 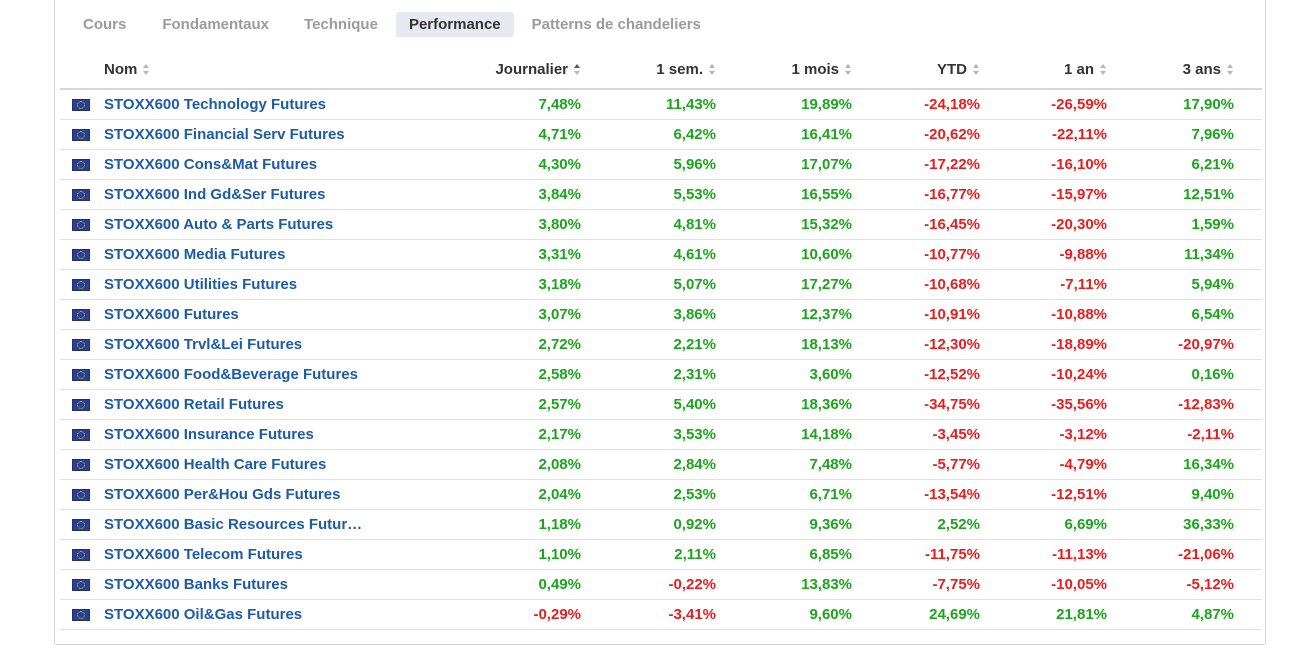 I want to click on instrument-link: STOXX600 Retail Futures, so click(x=194, y=404).